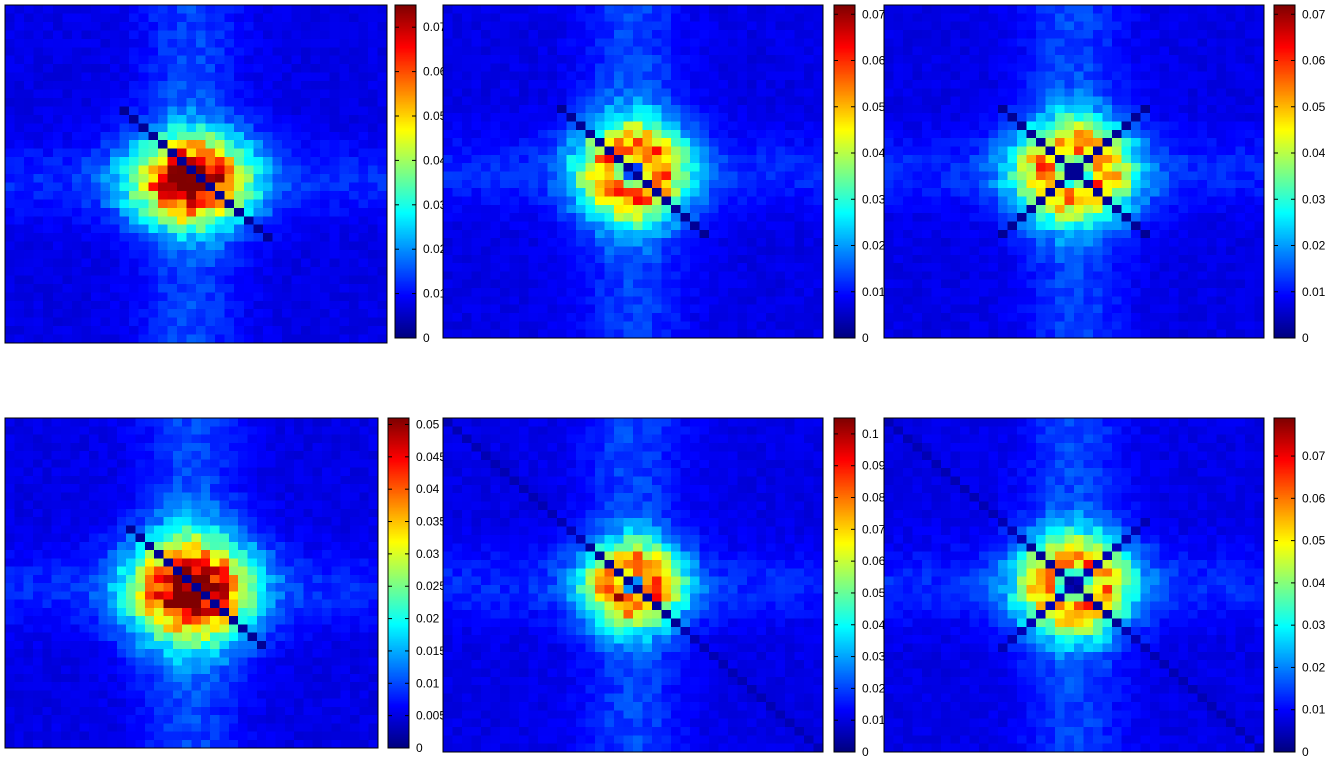 The height and width of the screenshot is (760, 1325). I want to click on colorbar-tick-label: 0.025, so click(431, 586).